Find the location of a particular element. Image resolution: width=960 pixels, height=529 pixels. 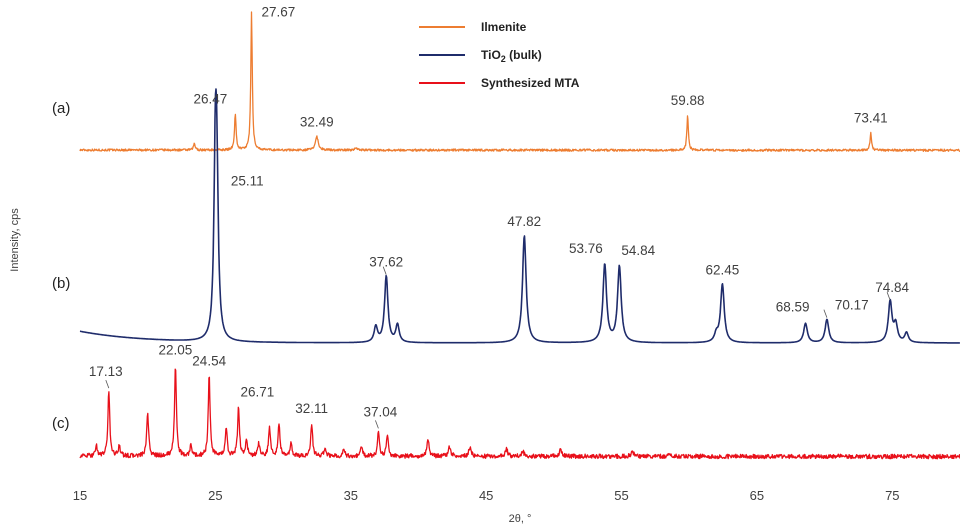

peak-label: 17.13 is located at coordinates (106, 371).